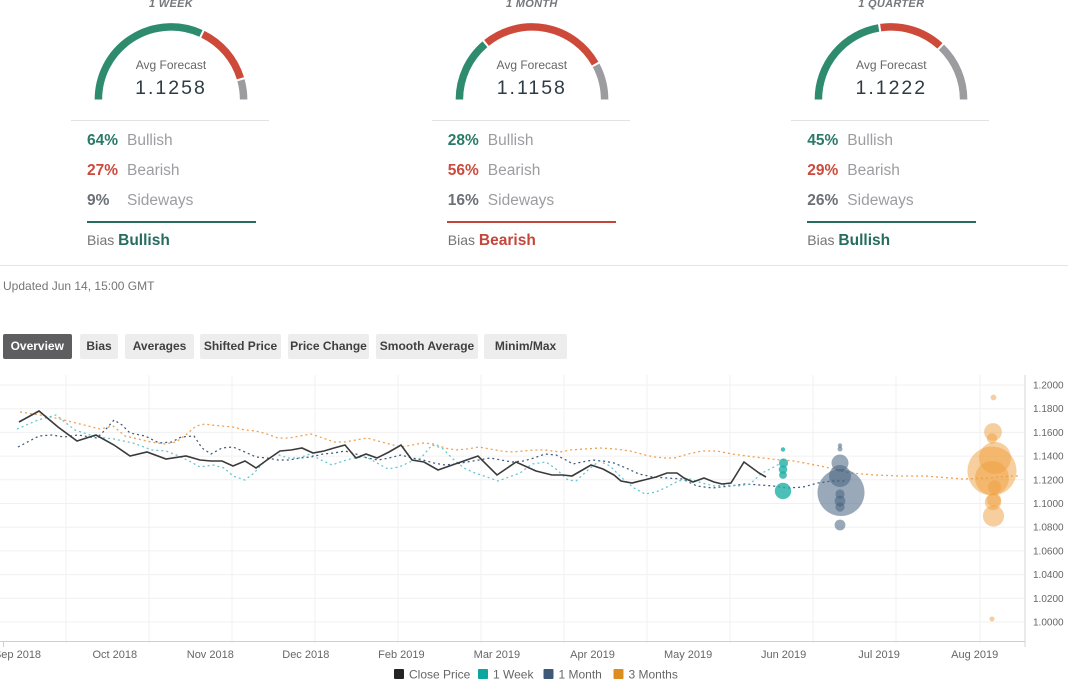 The width and height of the screenshot is (1068, 681). Describe the element at coordinates (580, 674) in the screenshot. I see `svg-text: 1 Month` at that location.